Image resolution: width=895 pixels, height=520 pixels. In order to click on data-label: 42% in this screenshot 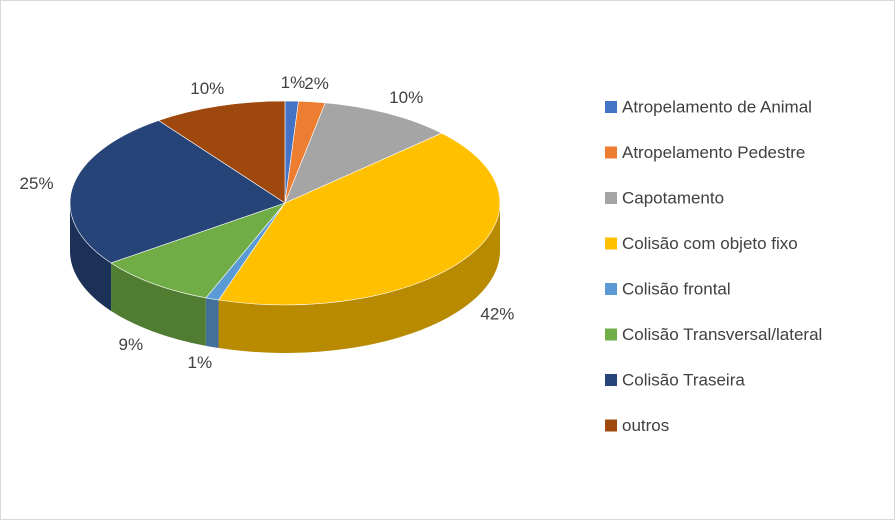, I will do `click(497, 313)`.